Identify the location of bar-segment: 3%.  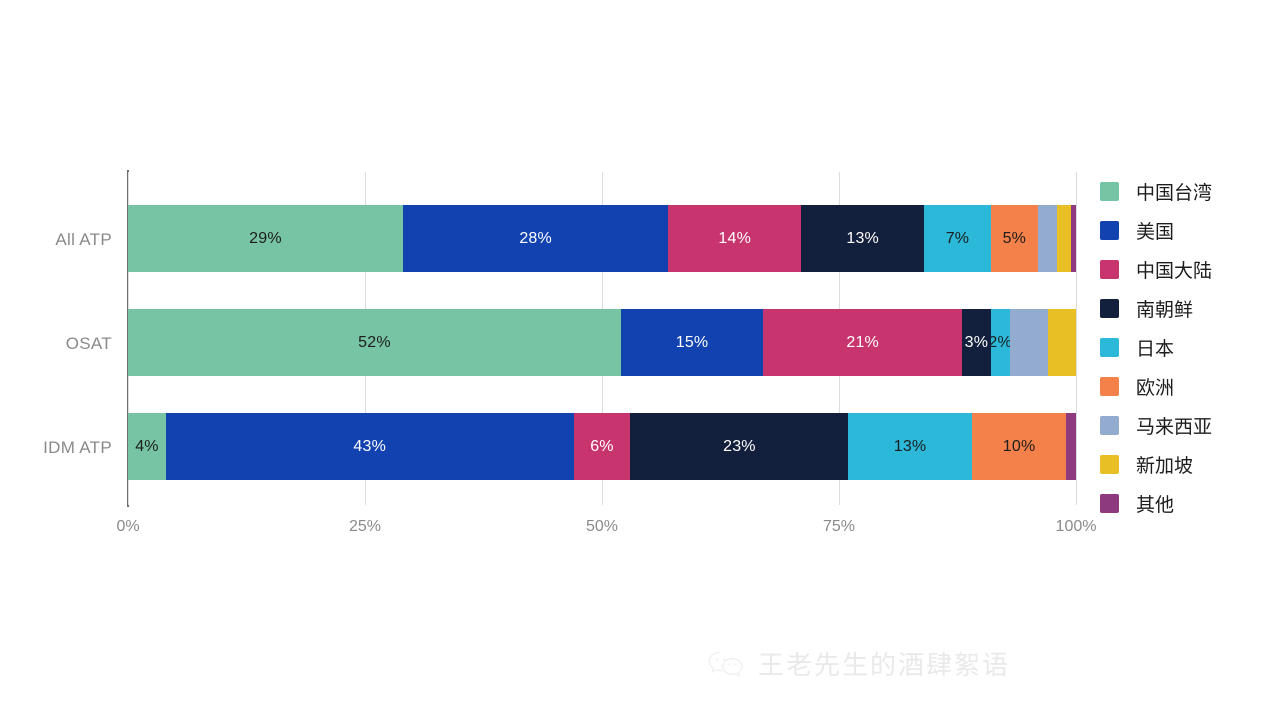
(976, 342).